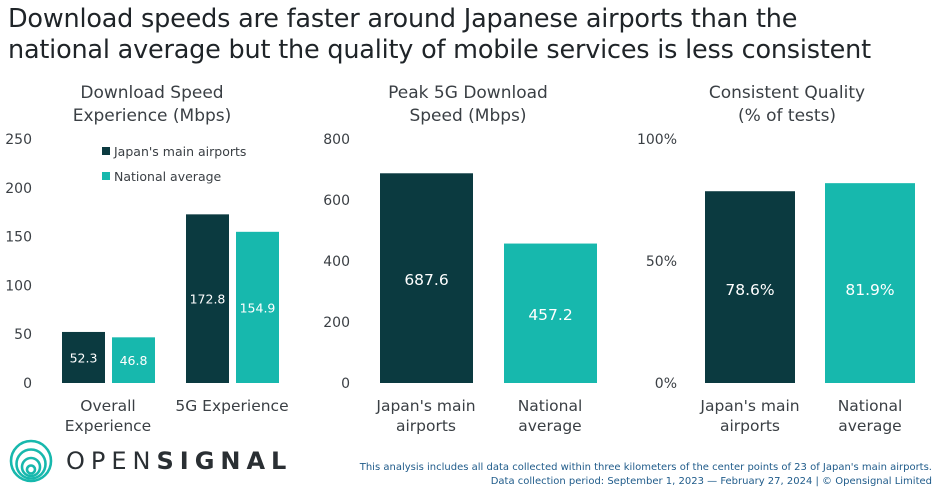 Image resolution: width=940 pixels, height=490 pixels. What do you see at coordinates (111, 461) in the screenshot?
I see `wordmark-open: OPEN` at bounding box center [111, 461].